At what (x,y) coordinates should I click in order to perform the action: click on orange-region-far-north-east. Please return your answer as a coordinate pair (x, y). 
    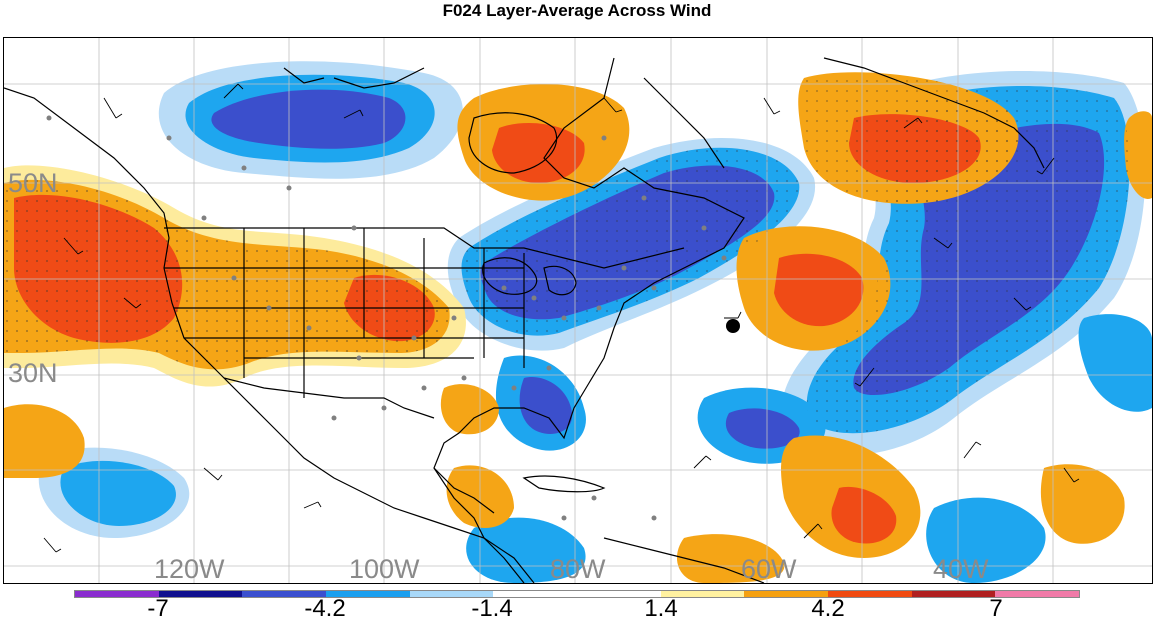
    Looking at the image, I should click on (1138, 155).